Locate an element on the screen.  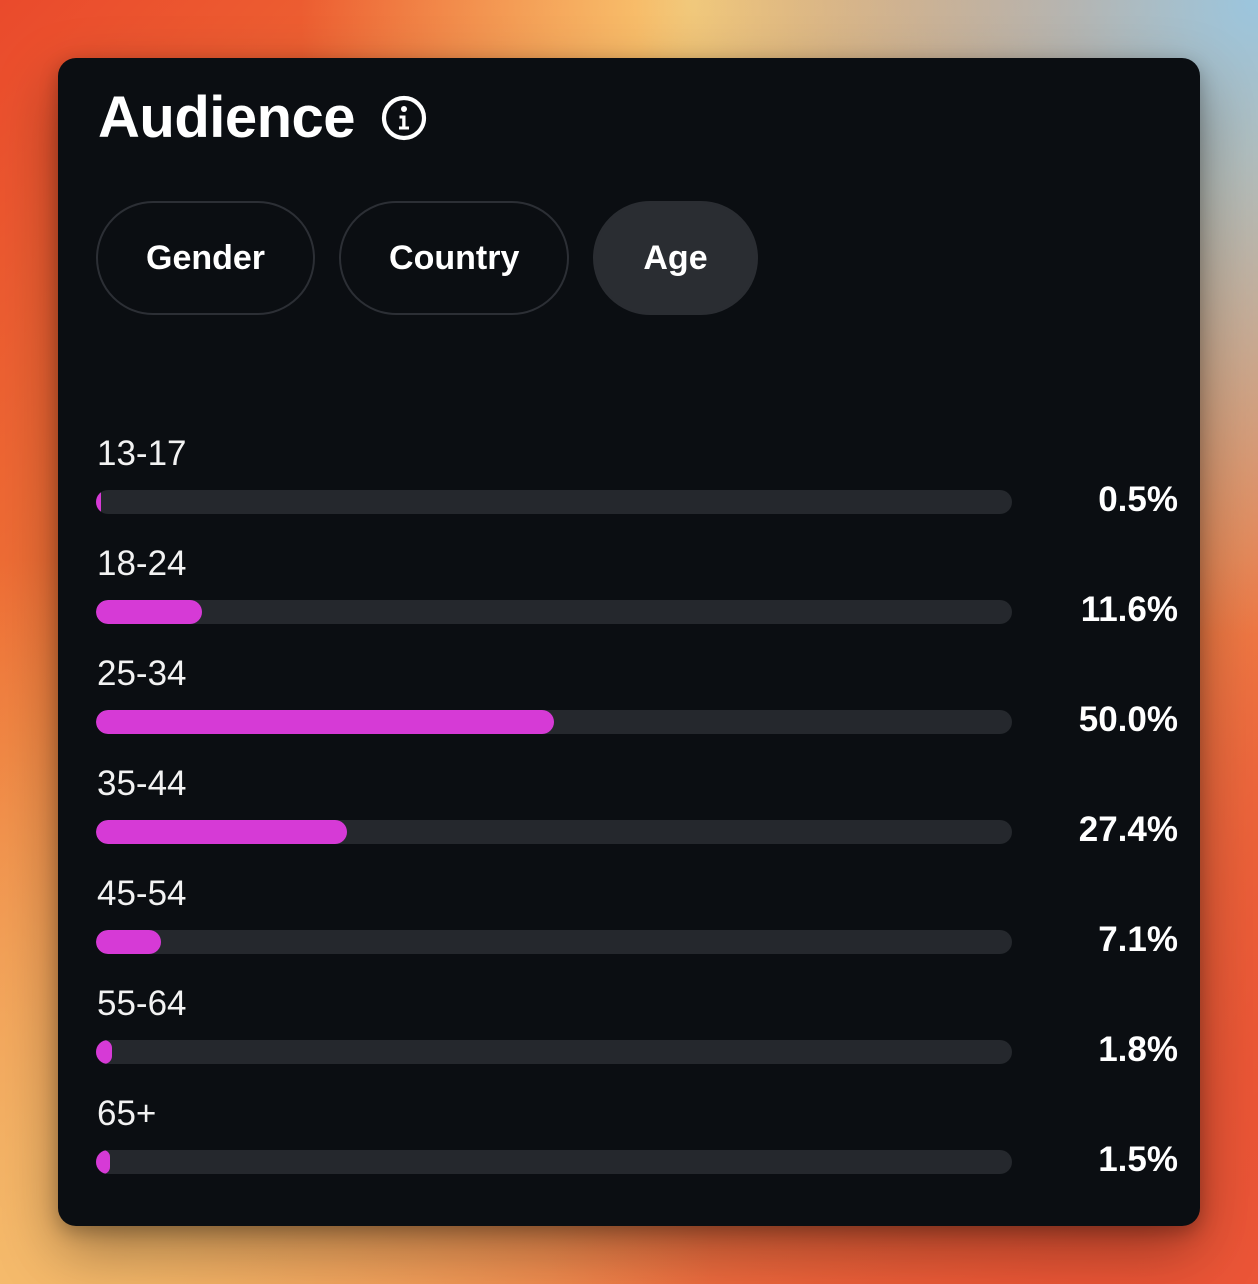
age-range-label: 25-34 is located at coordinates (142, 673).